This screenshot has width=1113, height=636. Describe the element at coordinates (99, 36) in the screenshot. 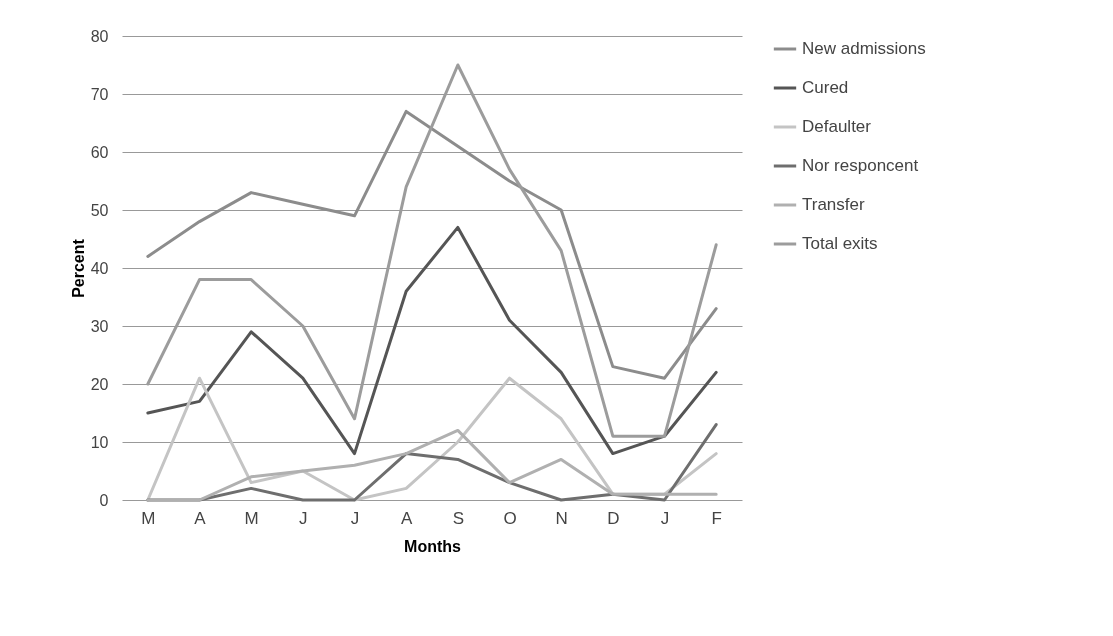

I see `y-tick-label: 80` at that location.